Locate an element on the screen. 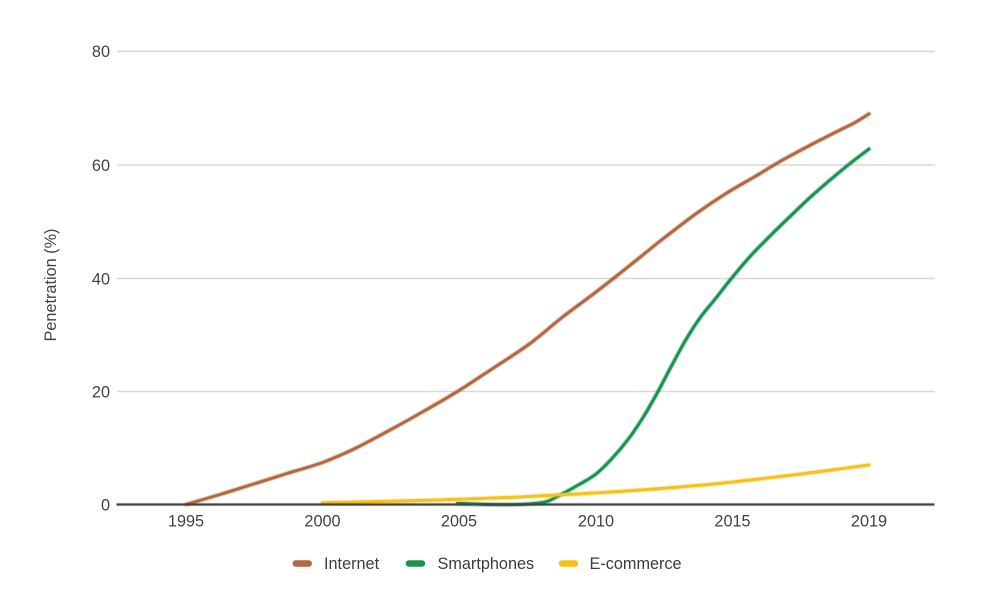 The width and height of the screenshot is (1000, 602). svg-text: 2005 is located at coordinates (459, 521).